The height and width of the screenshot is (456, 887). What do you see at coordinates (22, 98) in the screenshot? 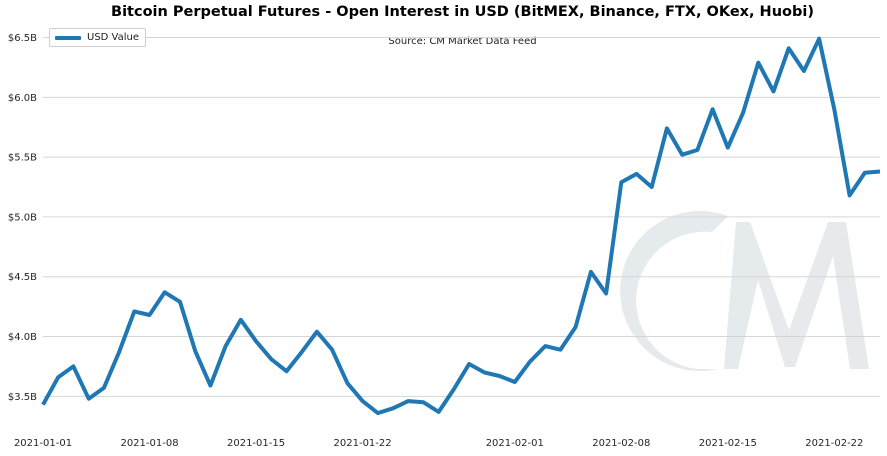
I see `y-tick-label: $6.0B` at bounding box center [22, 98].